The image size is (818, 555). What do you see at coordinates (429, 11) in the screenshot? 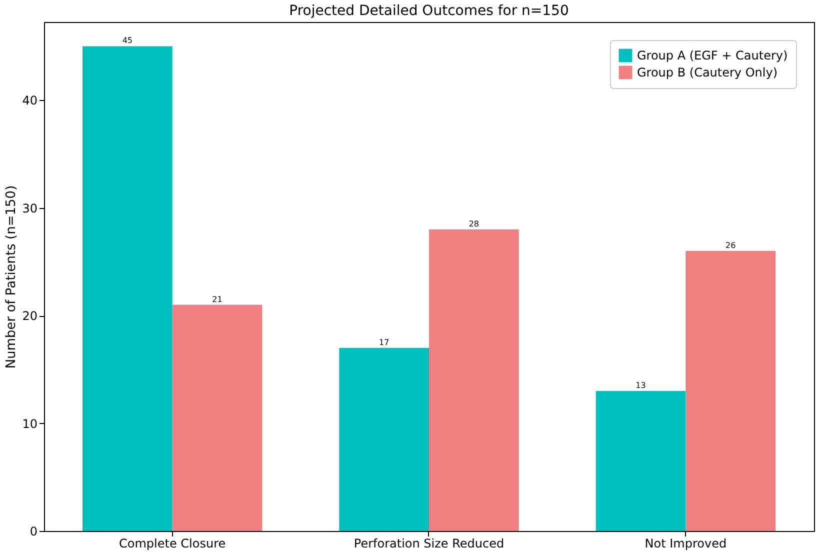
I see `chart-title: Projected Detailed Outcomes for n=150` at bounding box center [429, 11].